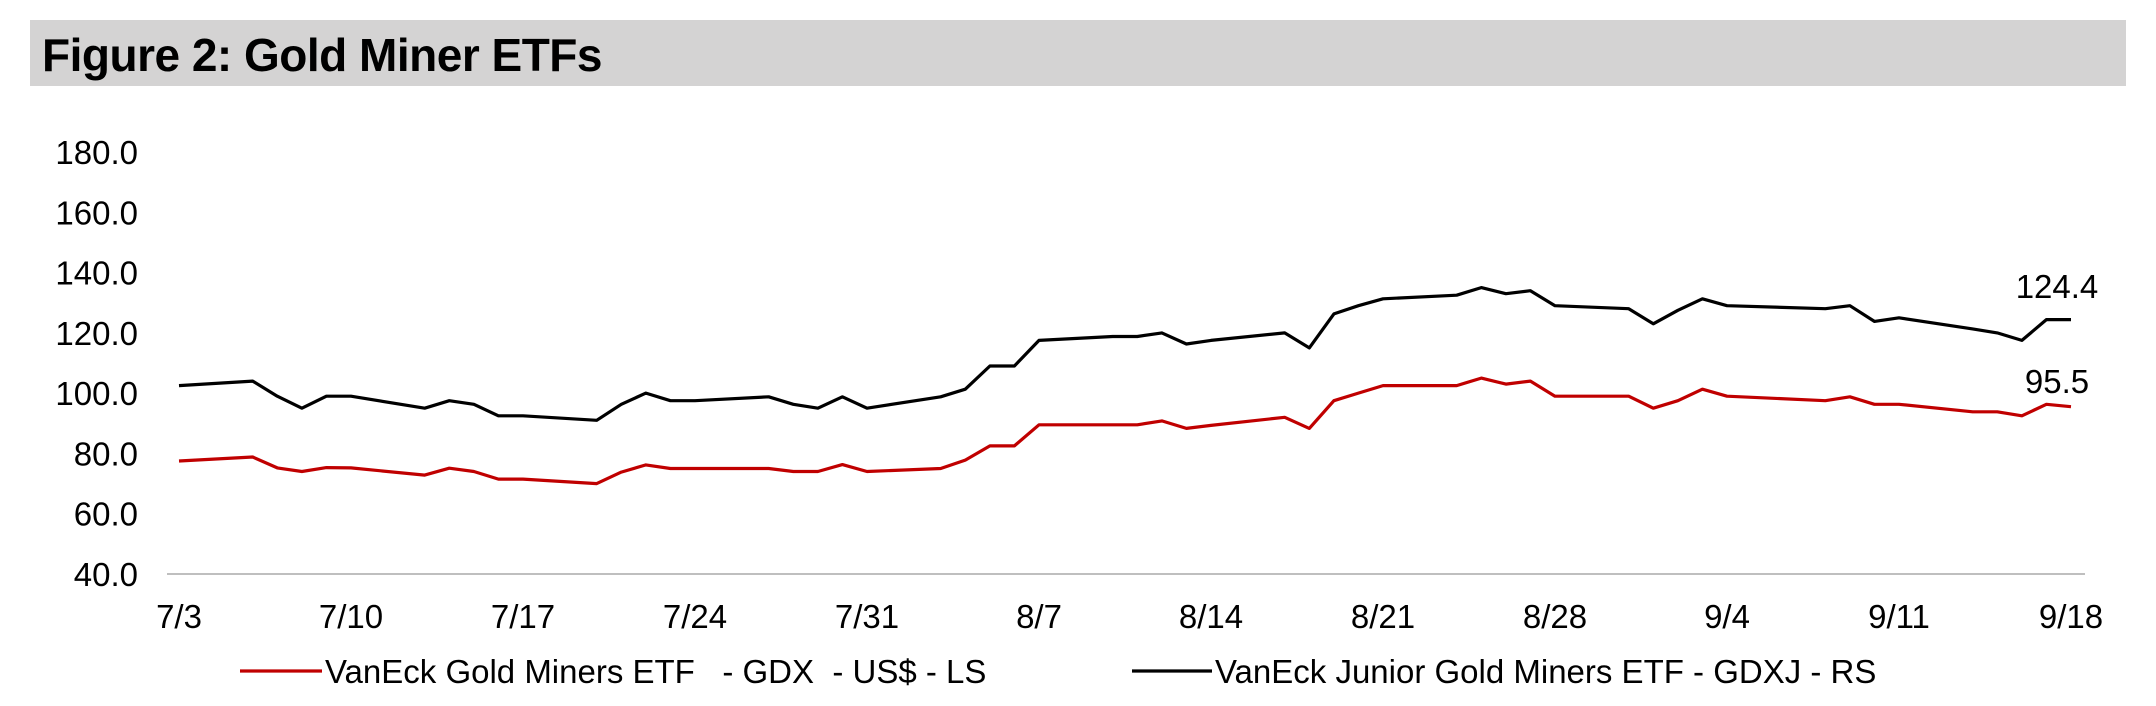 Image resolution: width=2156 pixels, height=706 pixels. What do you see at coordinates (106, 574) in the screenshot?
I see `y-tick-label: 40.0` at bounding box center [106, 574].